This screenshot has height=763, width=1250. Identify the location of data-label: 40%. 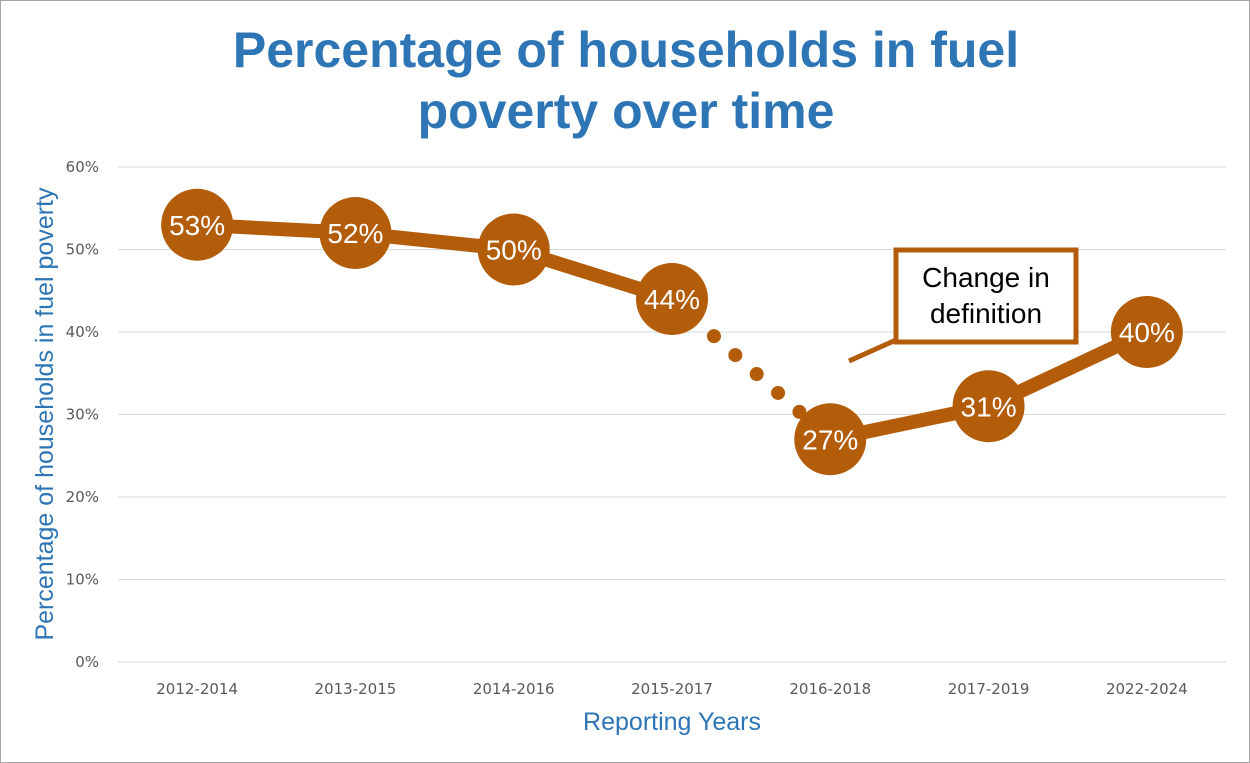
(1147, 332).